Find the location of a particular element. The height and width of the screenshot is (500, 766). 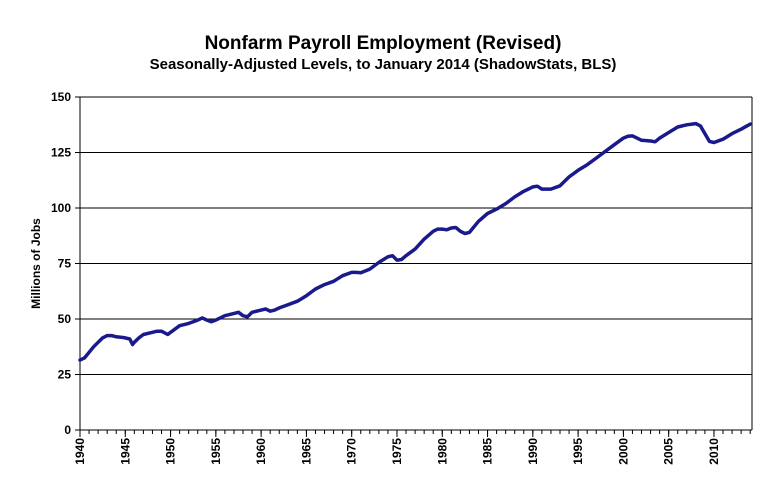

y-tick-label: 25 is located at coordinates (65, 375).